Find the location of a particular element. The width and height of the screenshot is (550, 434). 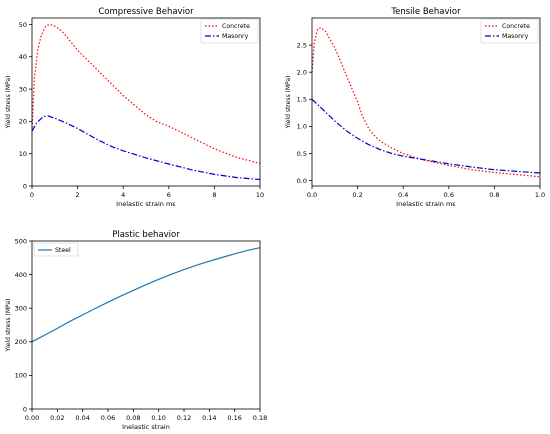

legend-label-steel: Steel is located at coordinates (63, 250).